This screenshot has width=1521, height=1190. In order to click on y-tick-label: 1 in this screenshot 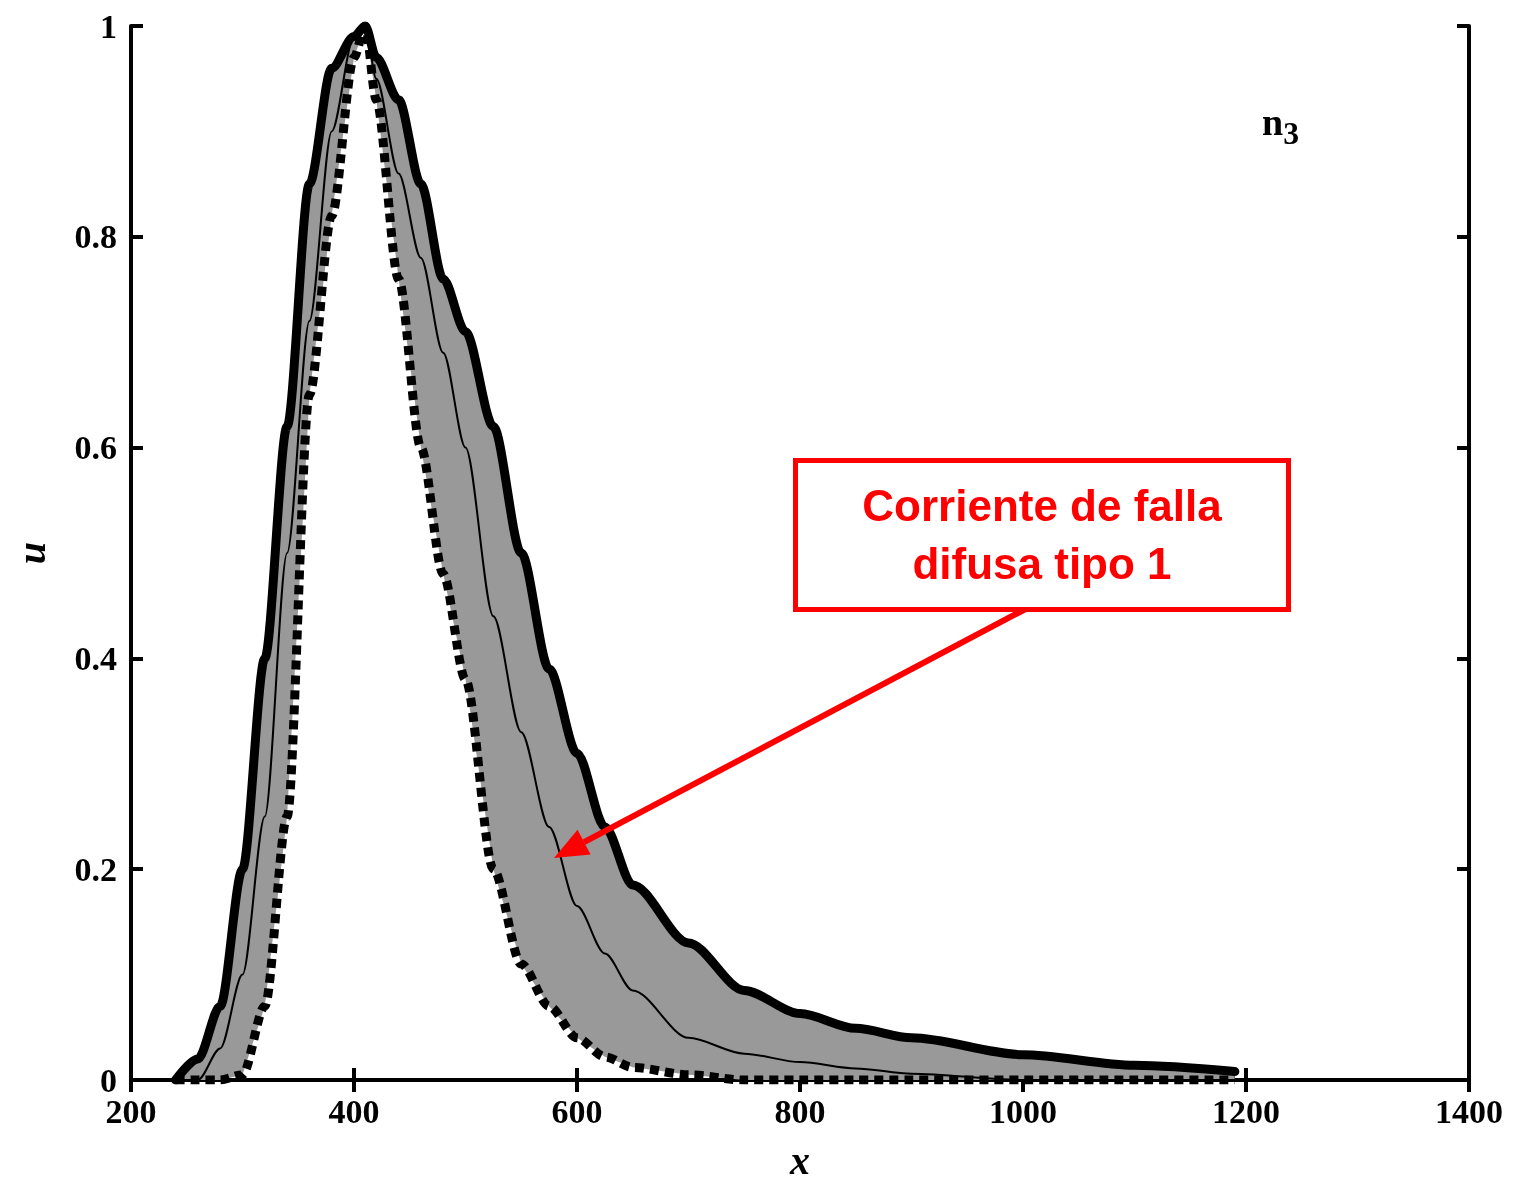, I will do `click(108, 26)`.